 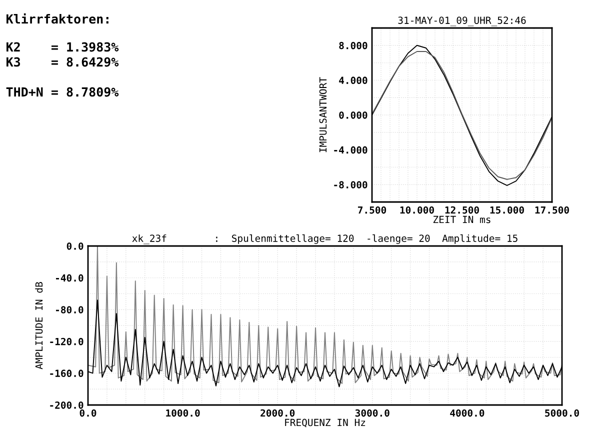 I want to click on chart-title: xk_23f : Spulenmittellage= 120 -laenge= 20 Amplitude= 15, so click(x=325, y=239).